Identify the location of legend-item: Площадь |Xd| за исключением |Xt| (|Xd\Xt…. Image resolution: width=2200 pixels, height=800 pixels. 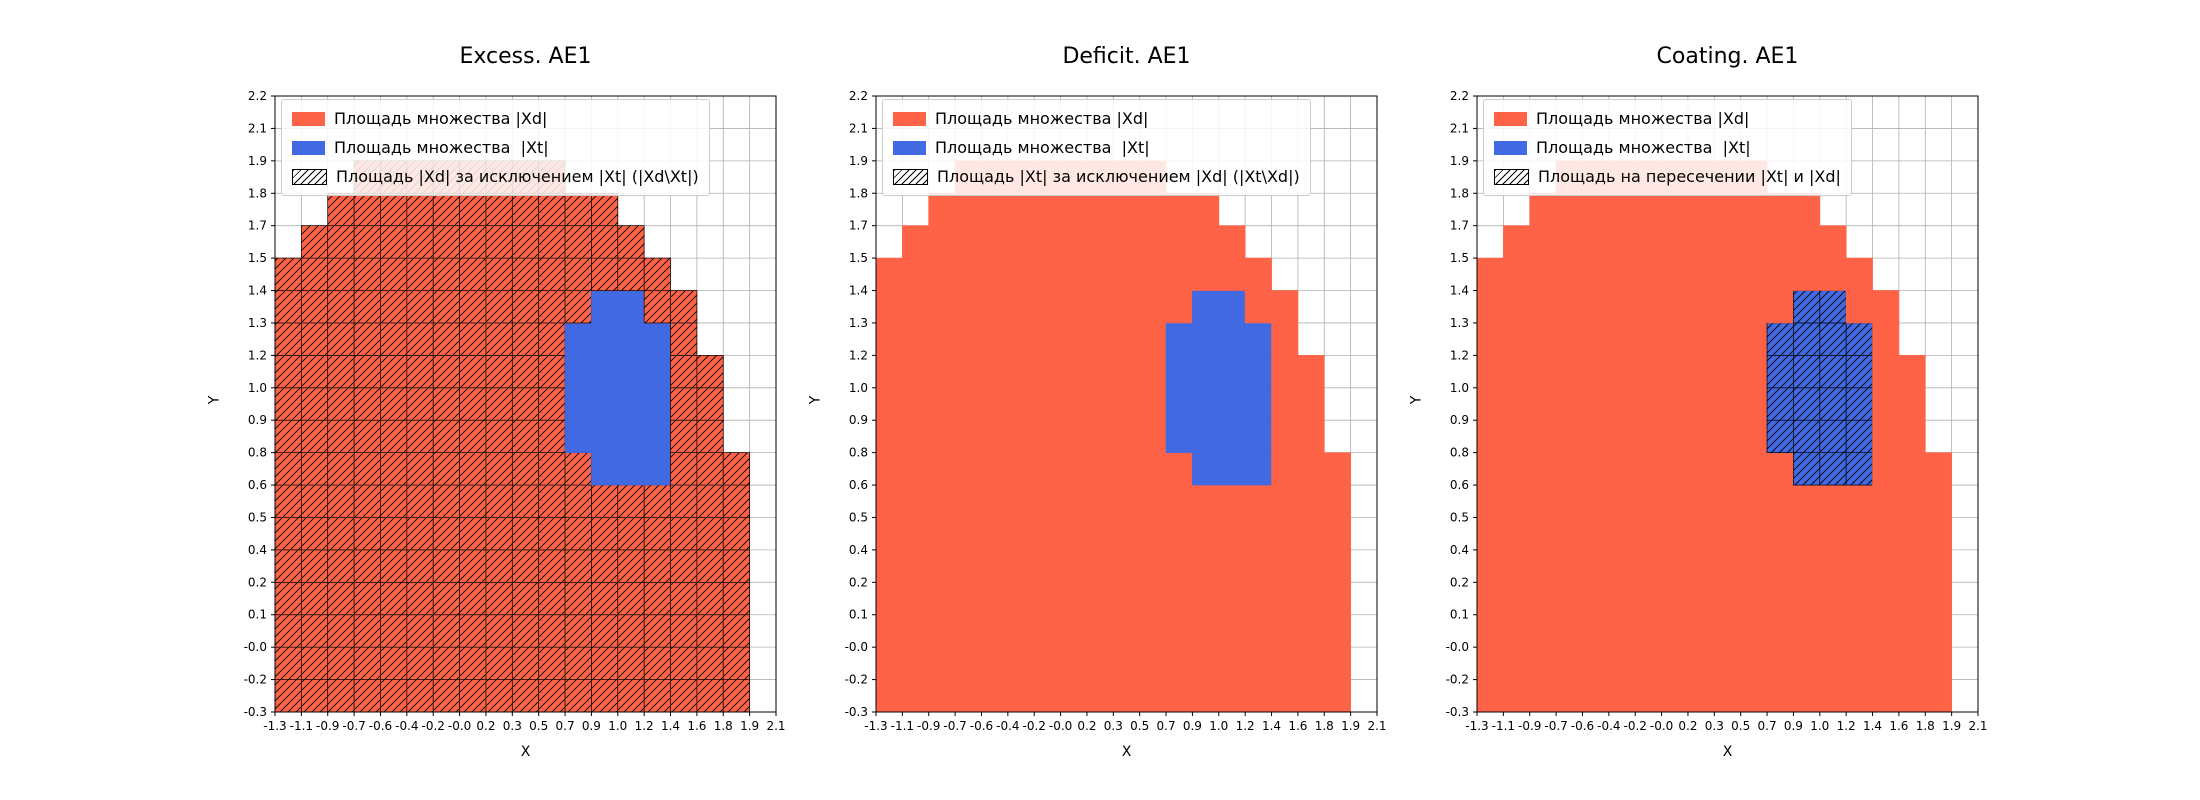
(495, 176).